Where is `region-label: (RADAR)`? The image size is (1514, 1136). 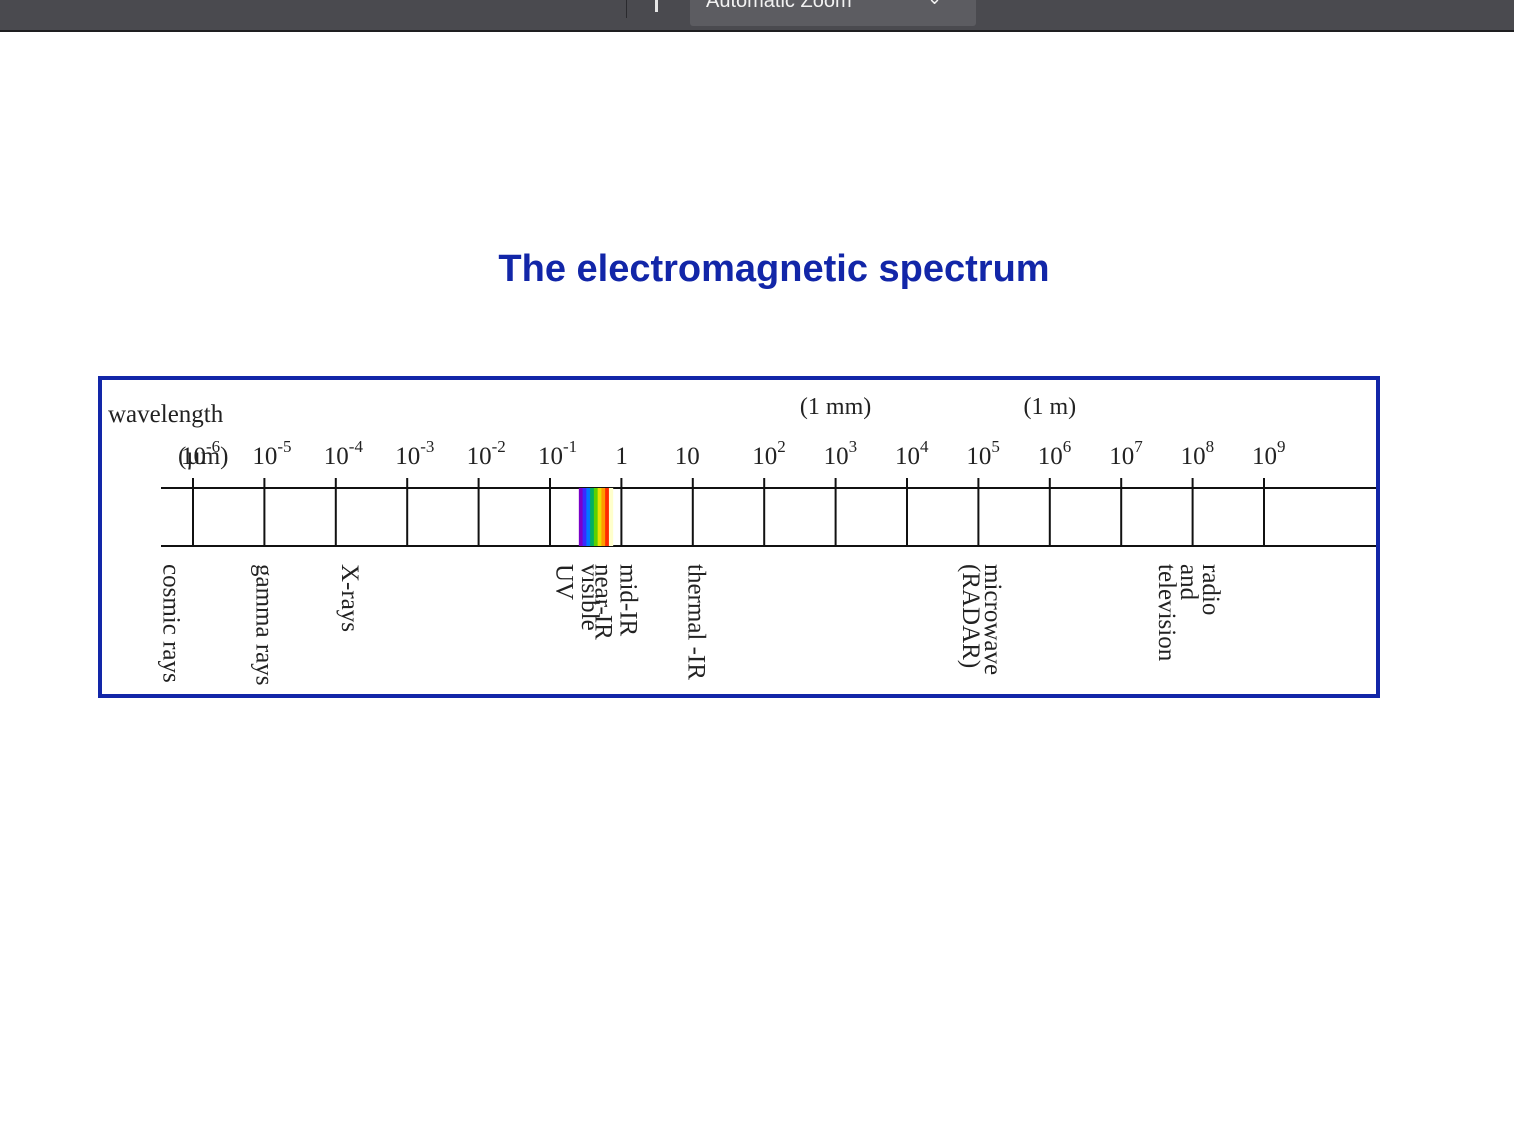 region-label: (RADAR) is located at coordinates (970, 616).